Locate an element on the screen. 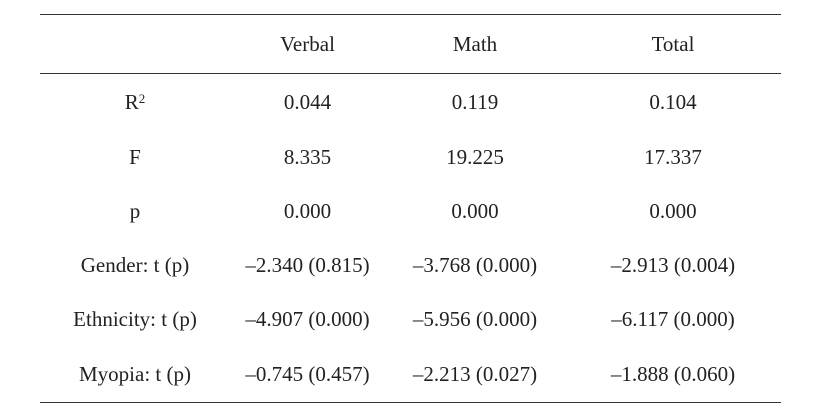 The height and width of the screenshot is (408, 818). cell-total: 17.337 is located at coordinates (673, 156).